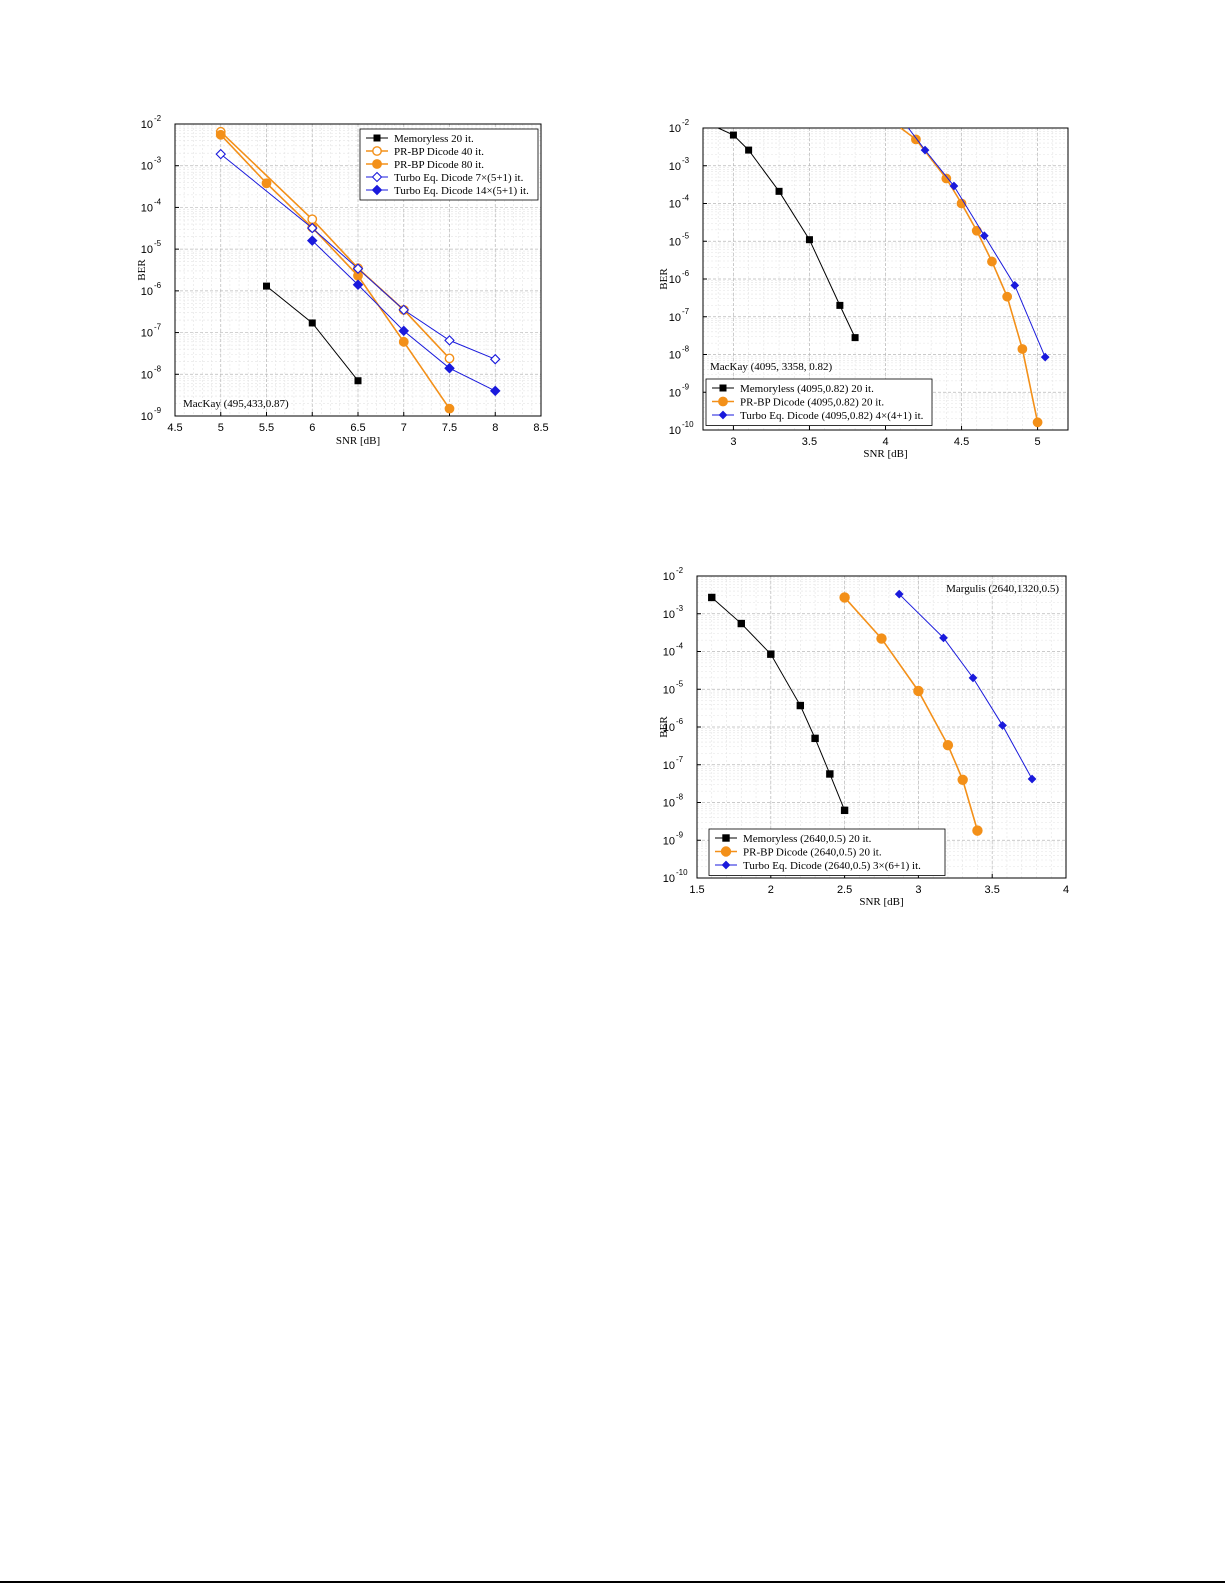 This screenshot has height=1585, width=1225. Describe the element at coordinates (682, 872) in the screenshot. I see `y-tick-exponent: -10` at that location.